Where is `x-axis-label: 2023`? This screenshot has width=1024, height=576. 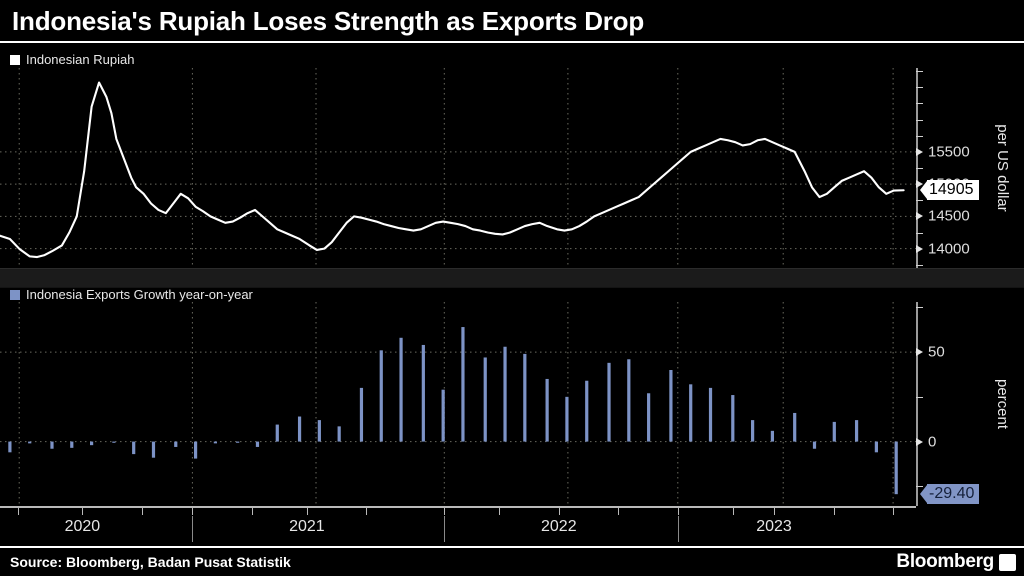 x-axis-label: 2023 is located at coordinates (774, 526).